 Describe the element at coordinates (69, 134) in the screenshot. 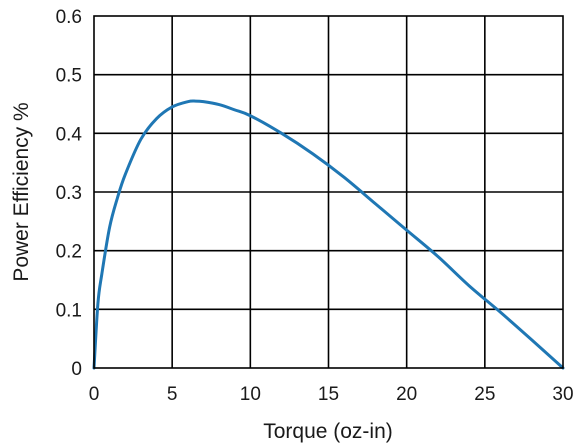

I see `y-tick-label: 0.4` at that location.